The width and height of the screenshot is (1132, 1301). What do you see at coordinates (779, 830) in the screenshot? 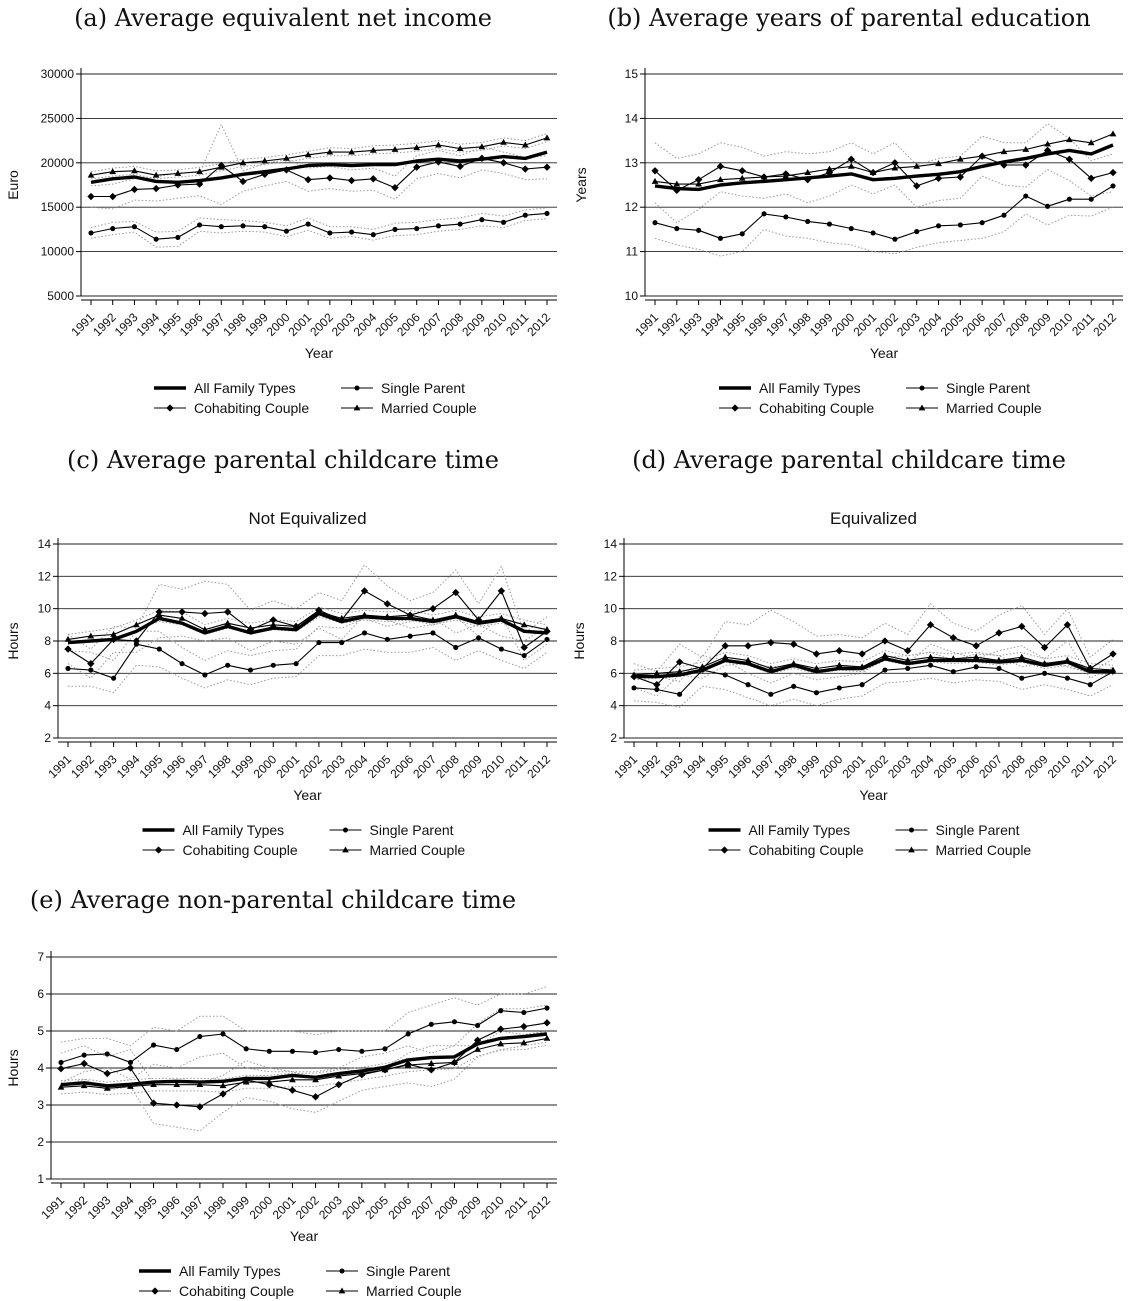
I see `legend-item: All Family Types` at bounding box center [779, 830].